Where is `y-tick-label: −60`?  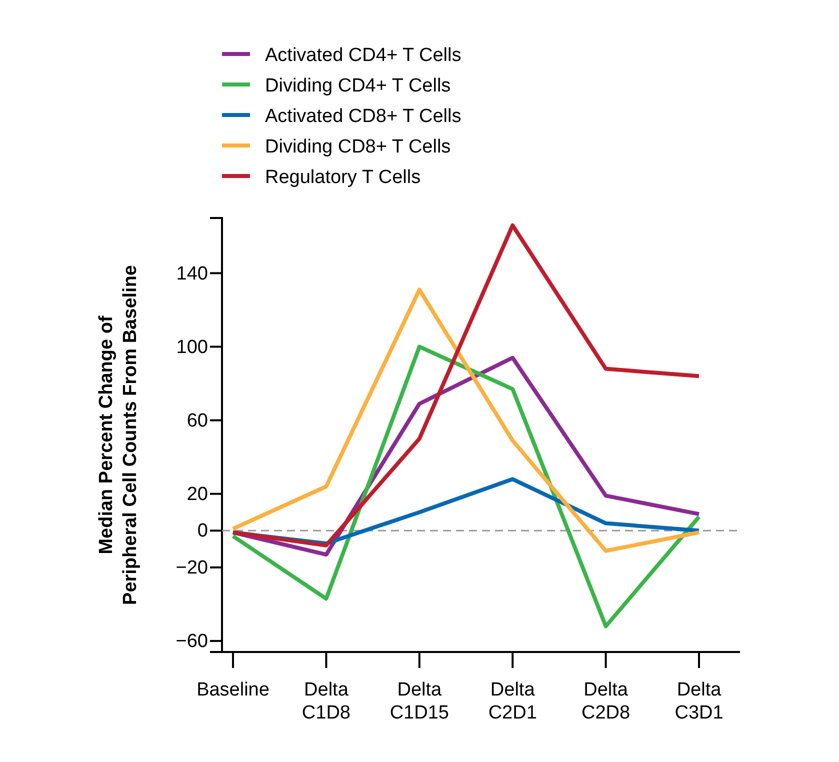 y-tick-label: −60 is located at coordinates (192, 641).